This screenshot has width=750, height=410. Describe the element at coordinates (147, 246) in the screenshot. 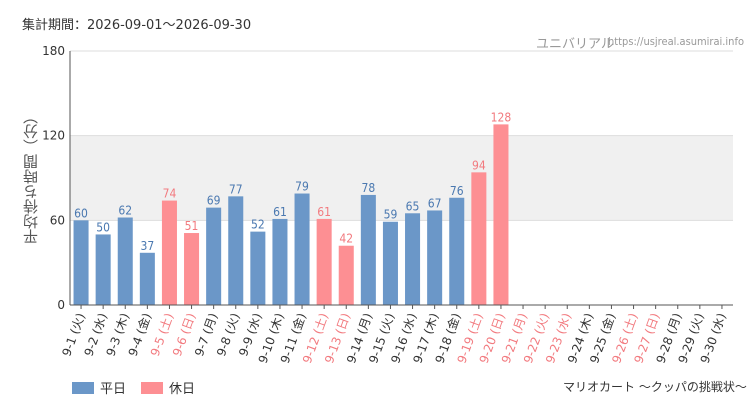

I see `data-label-4: 37` at that location.